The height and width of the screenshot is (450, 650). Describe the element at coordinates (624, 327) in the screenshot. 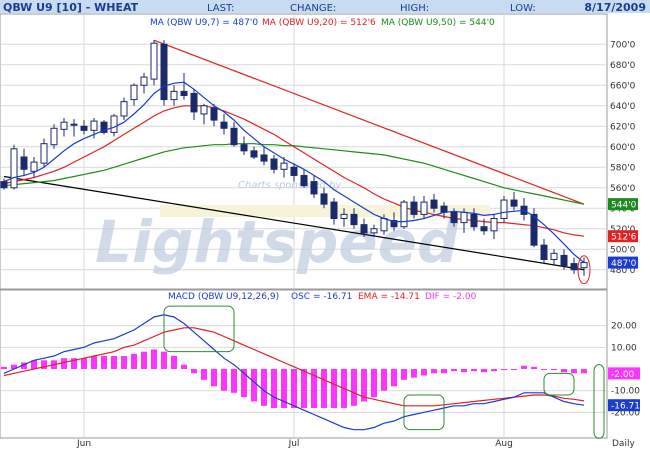

I see `macd-tick-label: 20.00` at that location.